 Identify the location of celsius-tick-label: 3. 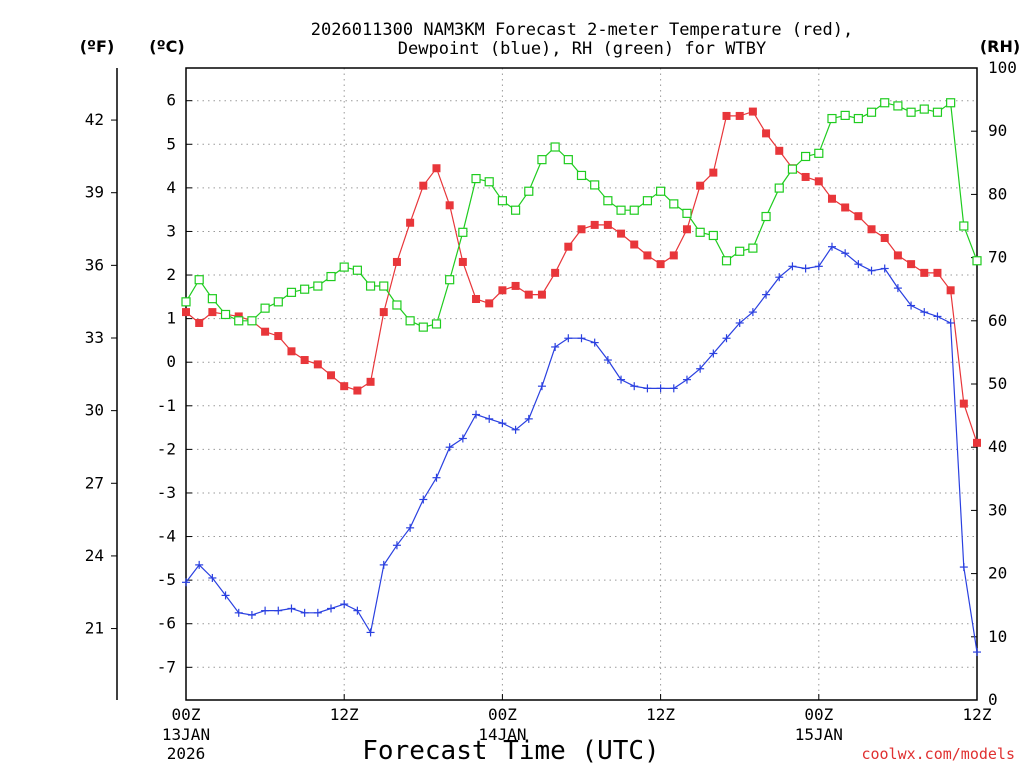
(171, 230).